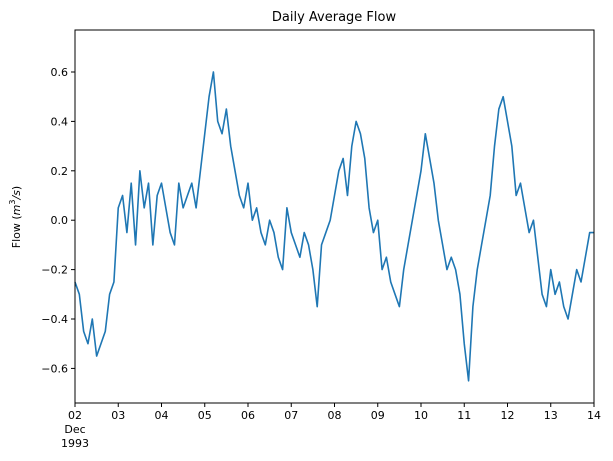 The image size is (613, 461). What do you see at coordinates (378, 415) in the screenshot?
I see `x-tick-label: 09` at bounding box center [378, 415].